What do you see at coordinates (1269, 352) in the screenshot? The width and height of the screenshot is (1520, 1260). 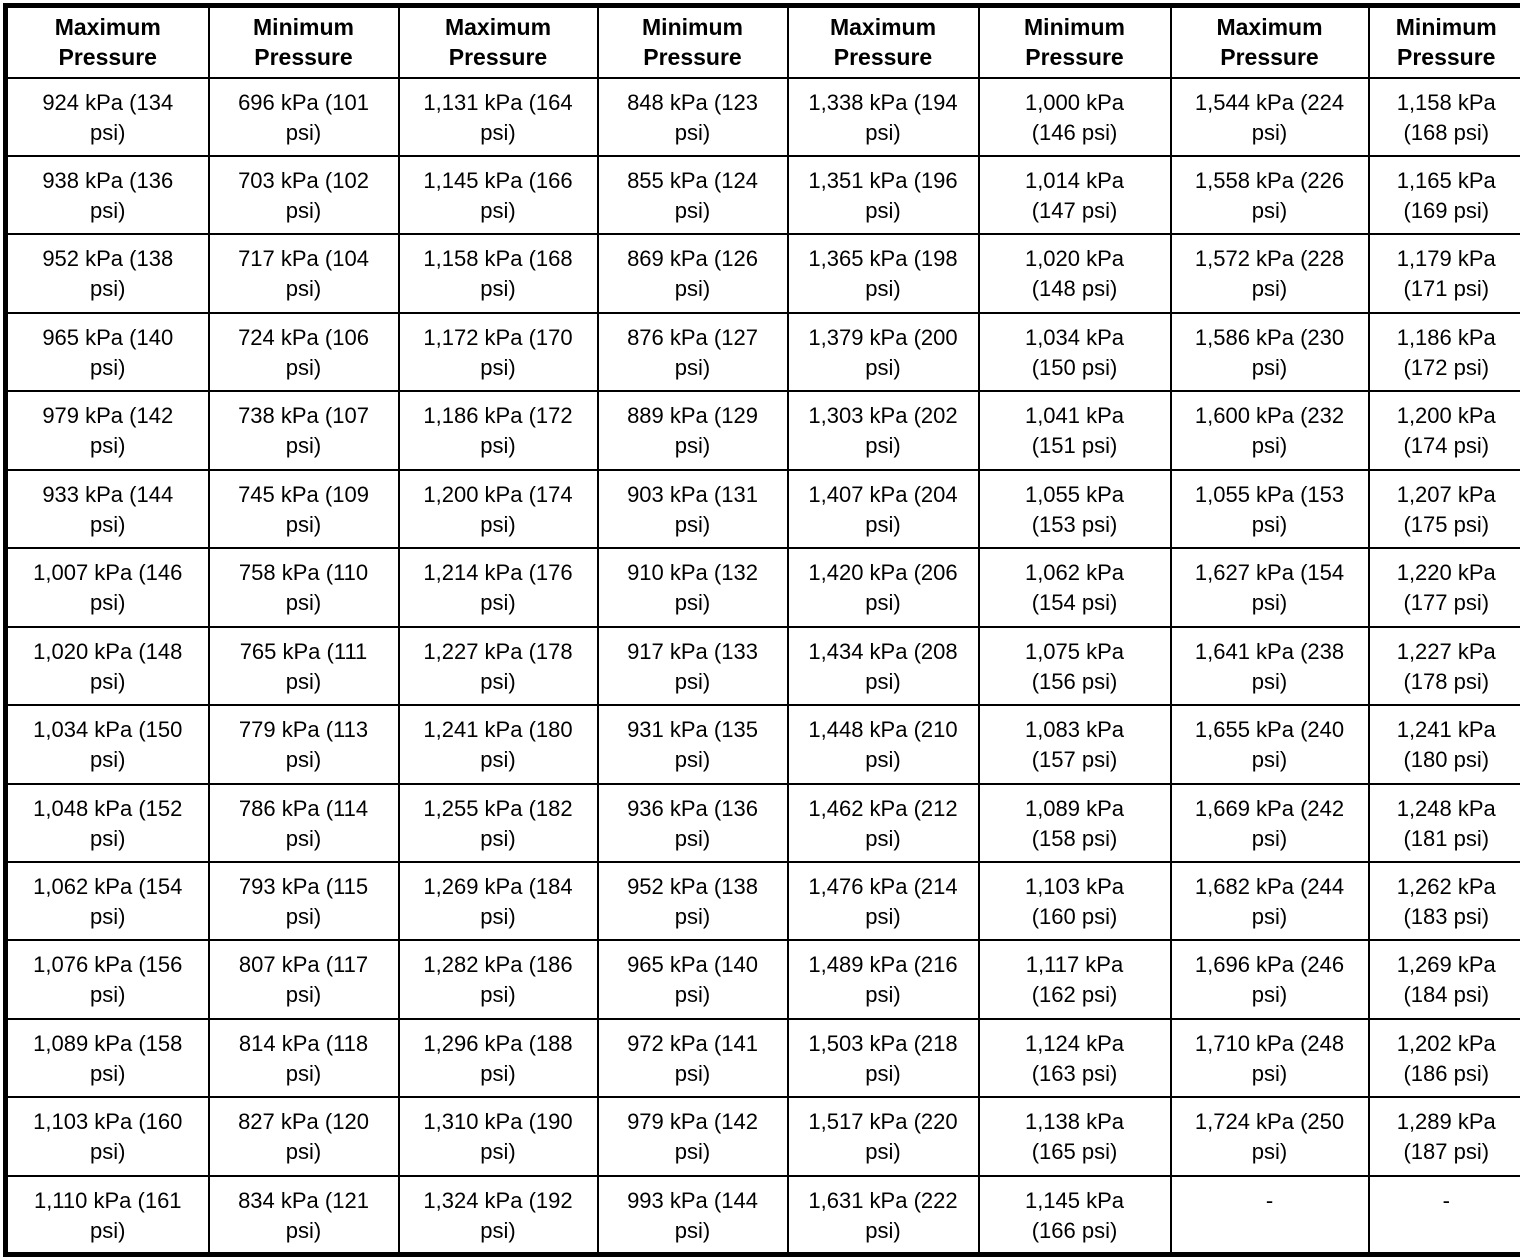 I see `table-cell: 1,586 kPa (230 psi)` at bounding box center [1269, 352].